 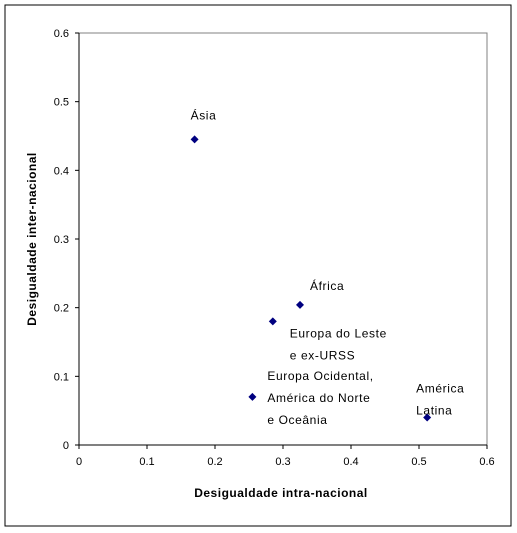 What do you see at coordinates (214, 462) in the screenshot?
I see `x-tick-label: 0.2` at bounding box center [214, 462].